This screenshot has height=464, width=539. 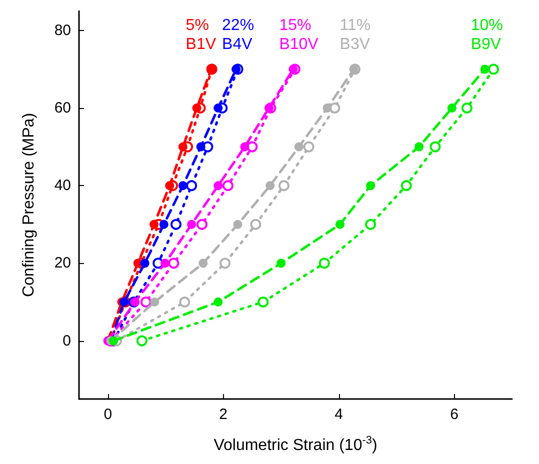 What do you see at coordinates (486, 25) in the screenshot?
I see `annotation: 10%` at bounding box center [486, 25].